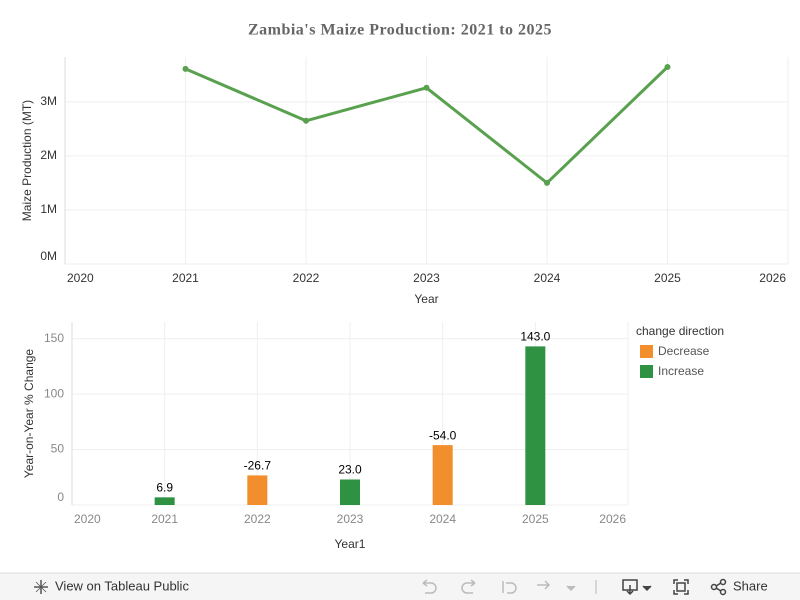  I want to click on bar-label: 143.0, so click(535, 337).